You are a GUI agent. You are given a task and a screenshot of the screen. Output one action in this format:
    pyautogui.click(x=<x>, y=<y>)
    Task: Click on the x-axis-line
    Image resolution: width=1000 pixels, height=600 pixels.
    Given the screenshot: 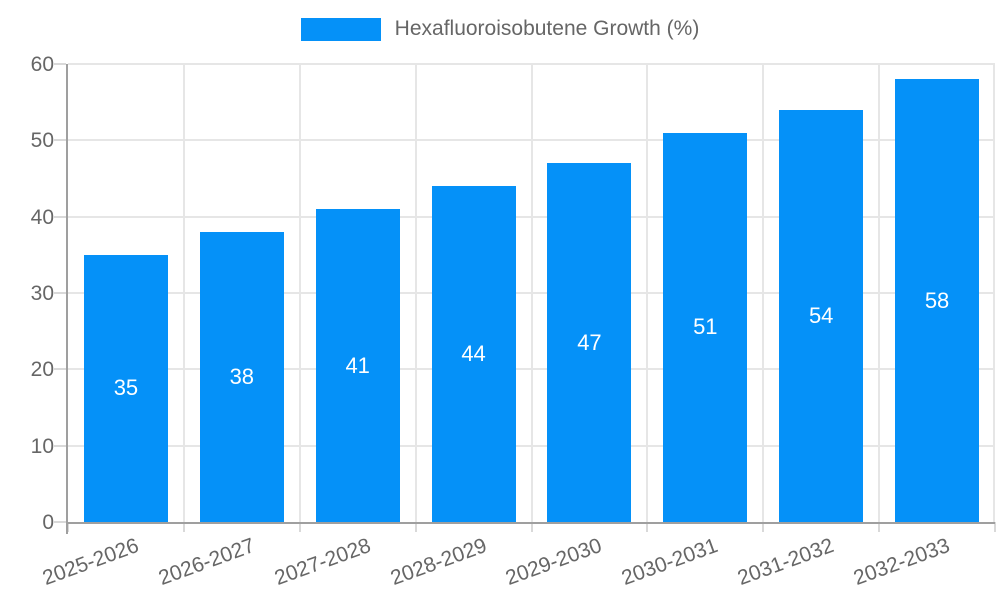 What is the action you would take?
    pyautogui.click(x=530, y=523)
    